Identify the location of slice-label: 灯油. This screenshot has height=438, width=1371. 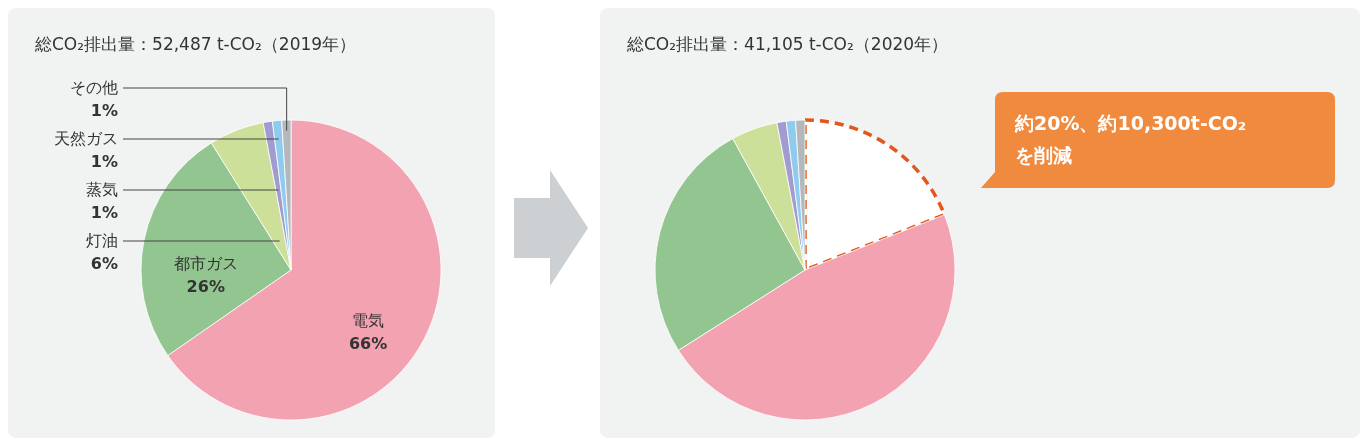
(102, 240).